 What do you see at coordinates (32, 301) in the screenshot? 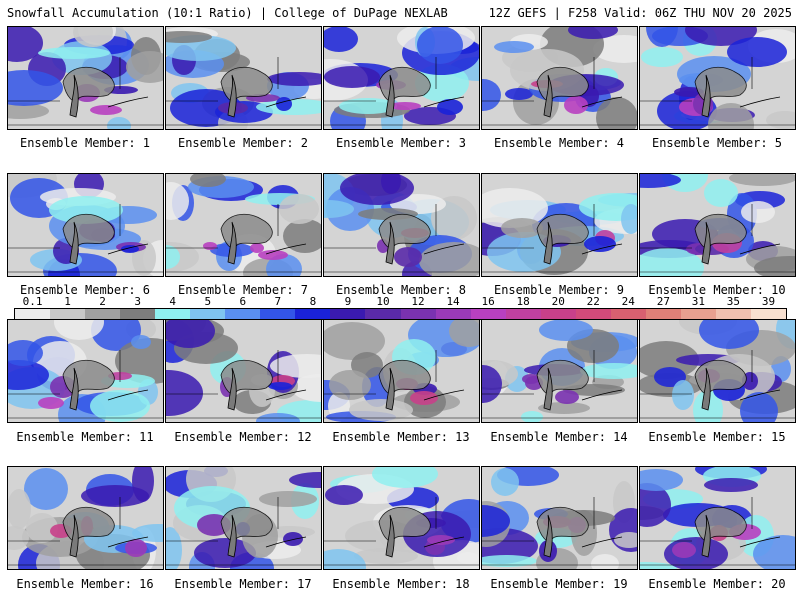
I see `colorbar-tick-label: 0.1` at bounding box center [32, 301].